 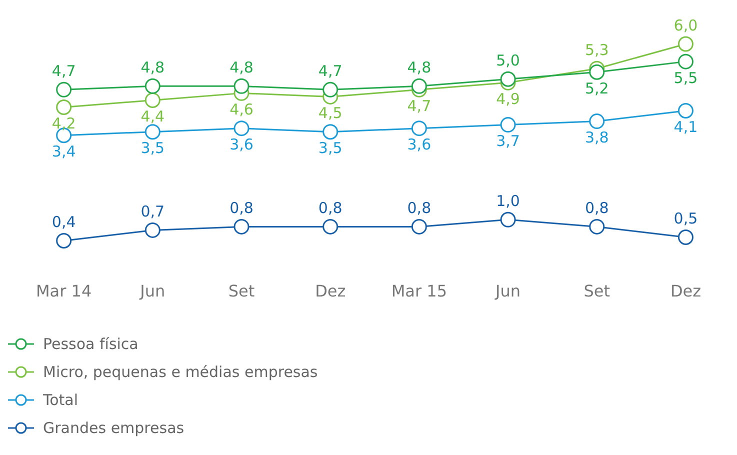 I want to click on data-label: 4,9, so click(x=508, y=99).